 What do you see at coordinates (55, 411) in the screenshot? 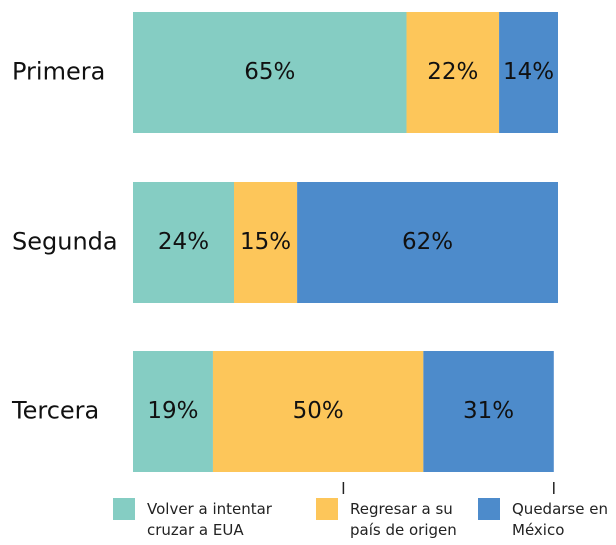
I see `category-label: Tercera` at bounding box center [55, 411].